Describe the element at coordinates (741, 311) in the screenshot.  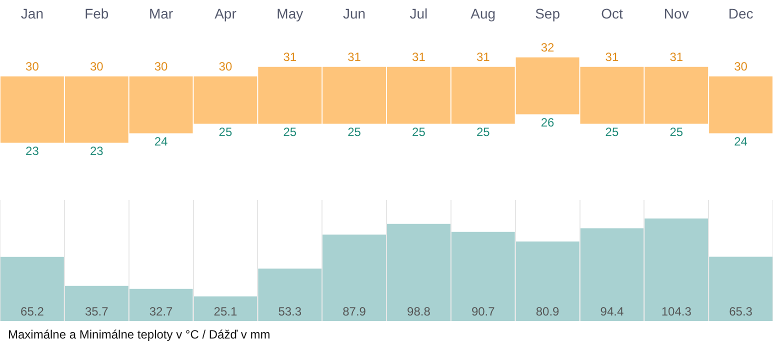
I see `data-label: 65.3` at that location.